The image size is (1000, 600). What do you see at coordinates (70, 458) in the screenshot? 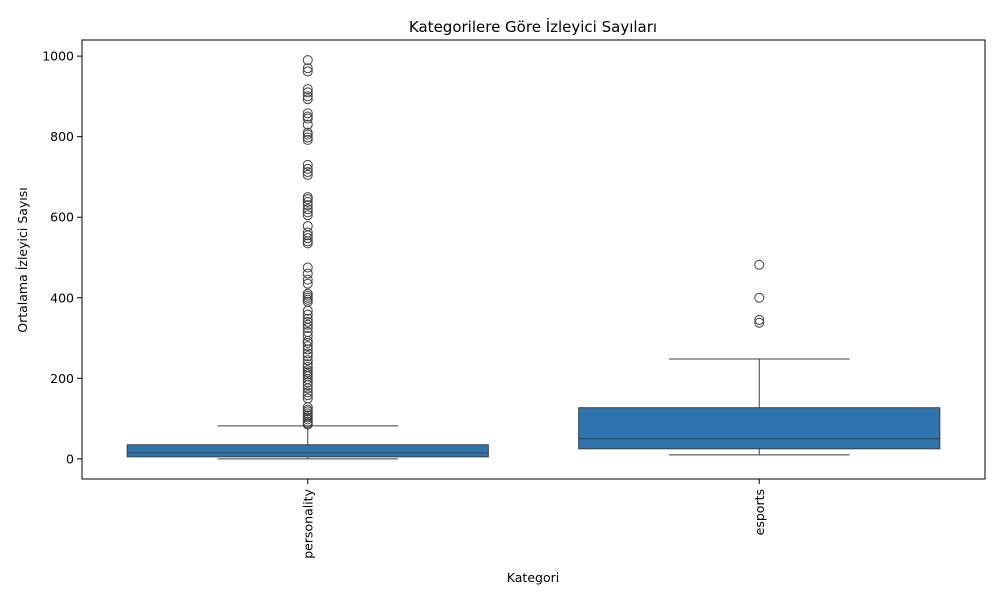
I see `y-tick-label: 0` at bounding box center [70, 458].